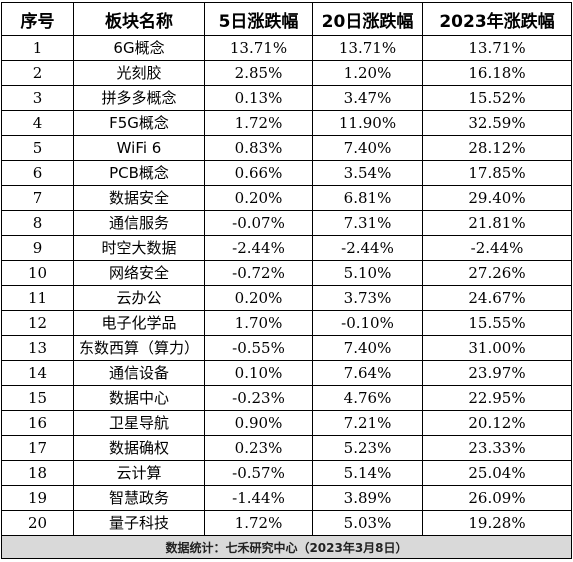  I want to click on cell-sector-name: 数据中心, so click(139, 398).